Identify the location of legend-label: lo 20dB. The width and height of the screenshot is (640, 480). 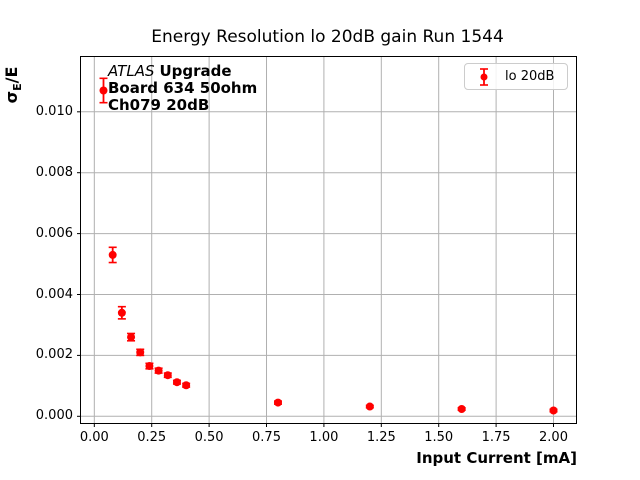
(530, 76).